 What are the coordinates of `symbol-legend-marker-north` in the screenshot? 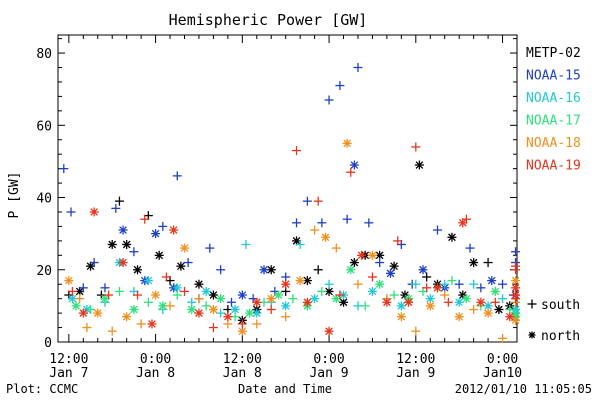 It's located at (532, 335).